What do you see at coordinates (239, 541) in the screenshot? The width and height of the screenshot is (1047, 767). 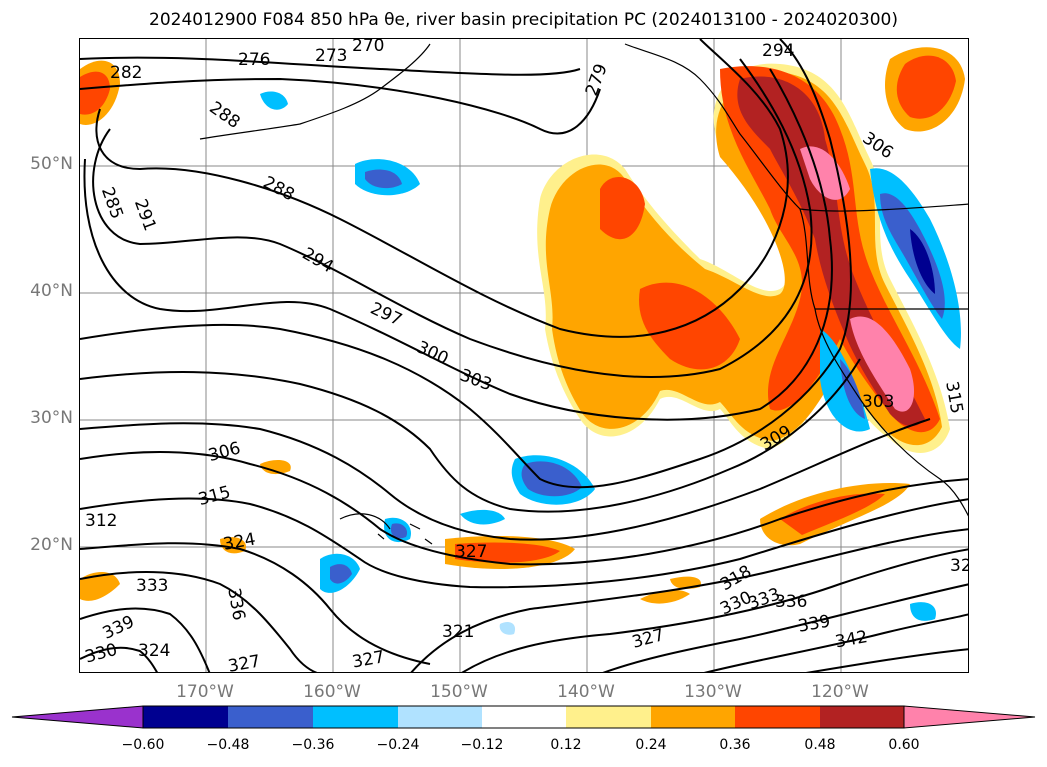 I see `contour-label-324: 324` at bounding box center [239, 541].